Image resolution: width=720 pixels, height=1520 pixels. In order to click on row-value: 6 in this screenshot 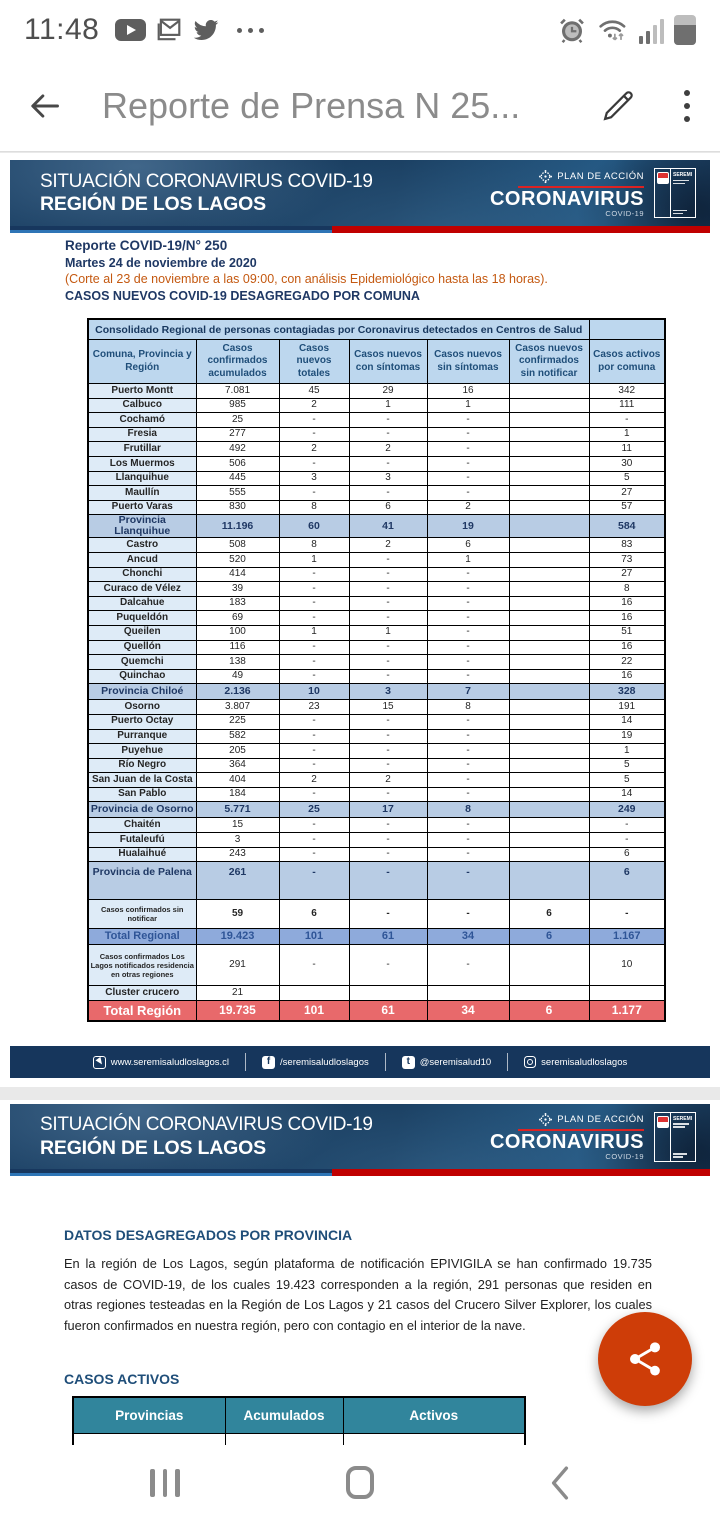, I will do `click(314, 914)`.